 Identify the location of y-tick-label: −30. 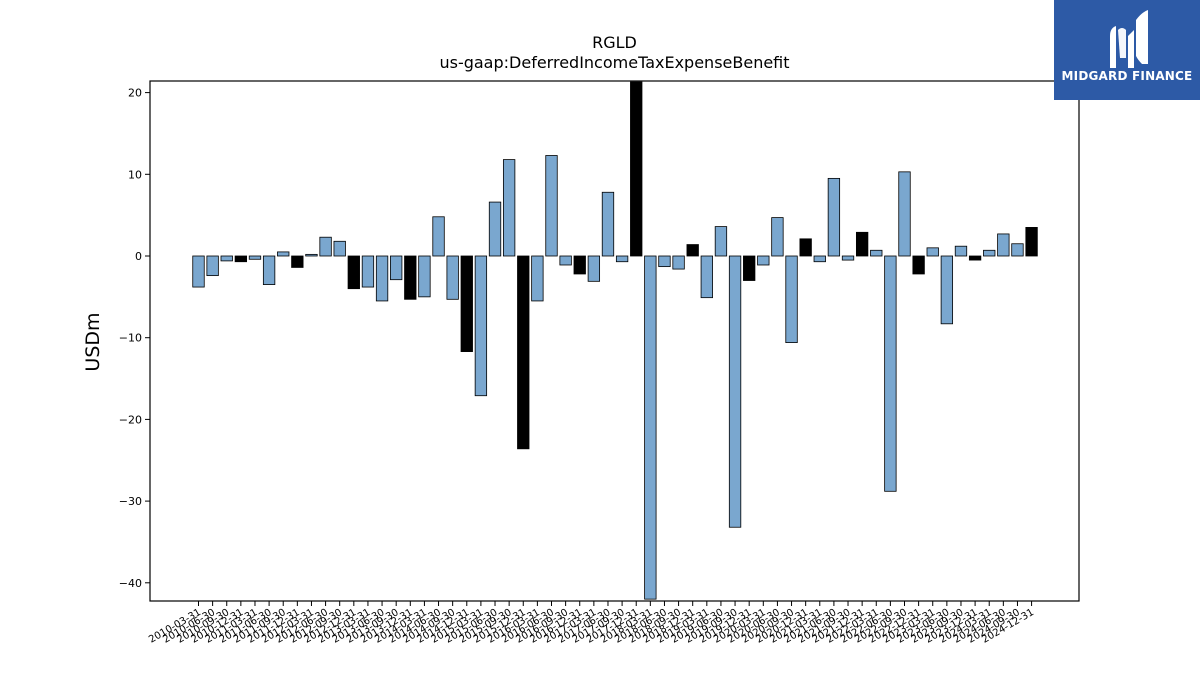
(130, 501).